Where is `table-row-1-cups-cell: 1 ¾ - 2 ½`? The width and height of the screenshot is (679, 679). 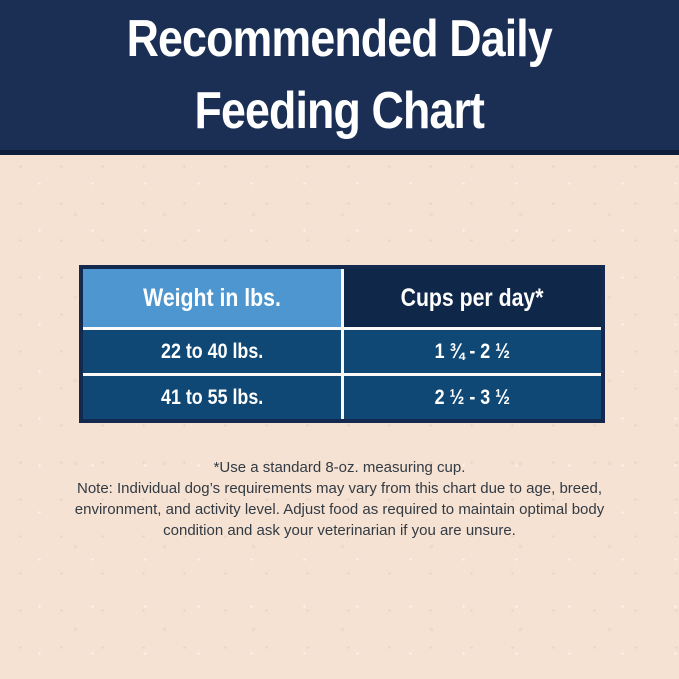
table-row-1-cups-cell: 1 ¾ - 2 ½ is located at coordinates (472, 351).